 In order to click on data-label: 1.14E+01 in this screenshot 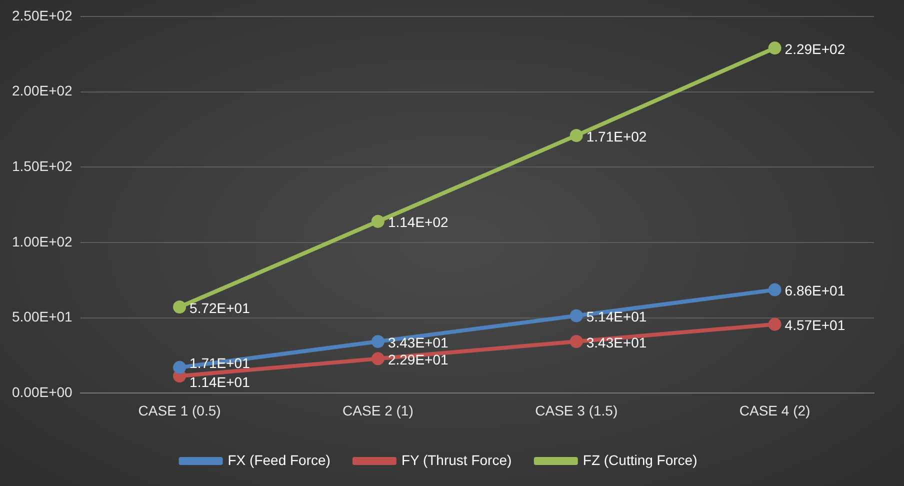, I will do `click(220, 382)`.